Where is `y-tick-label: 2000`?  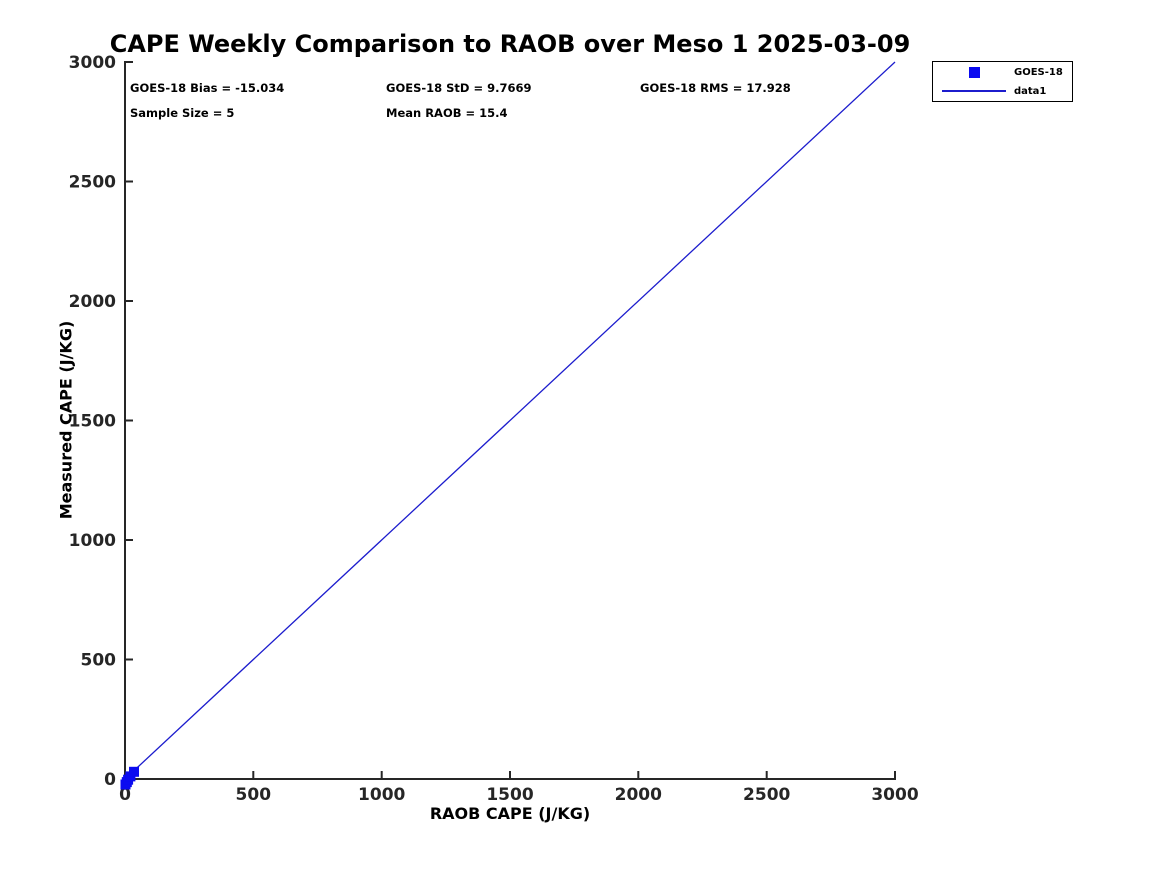
y-tick-label: 2000 is located at coordinates (92, 302).